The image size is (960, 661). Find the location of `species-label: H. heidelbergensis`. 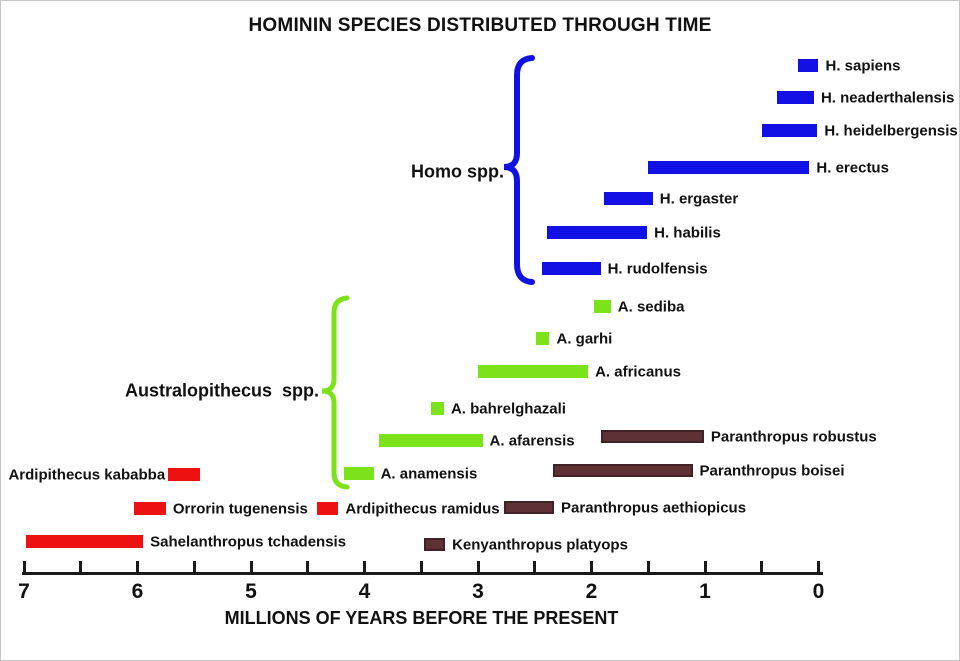

species-label: H. heidelbergensis is located at coordinates (891, 130).